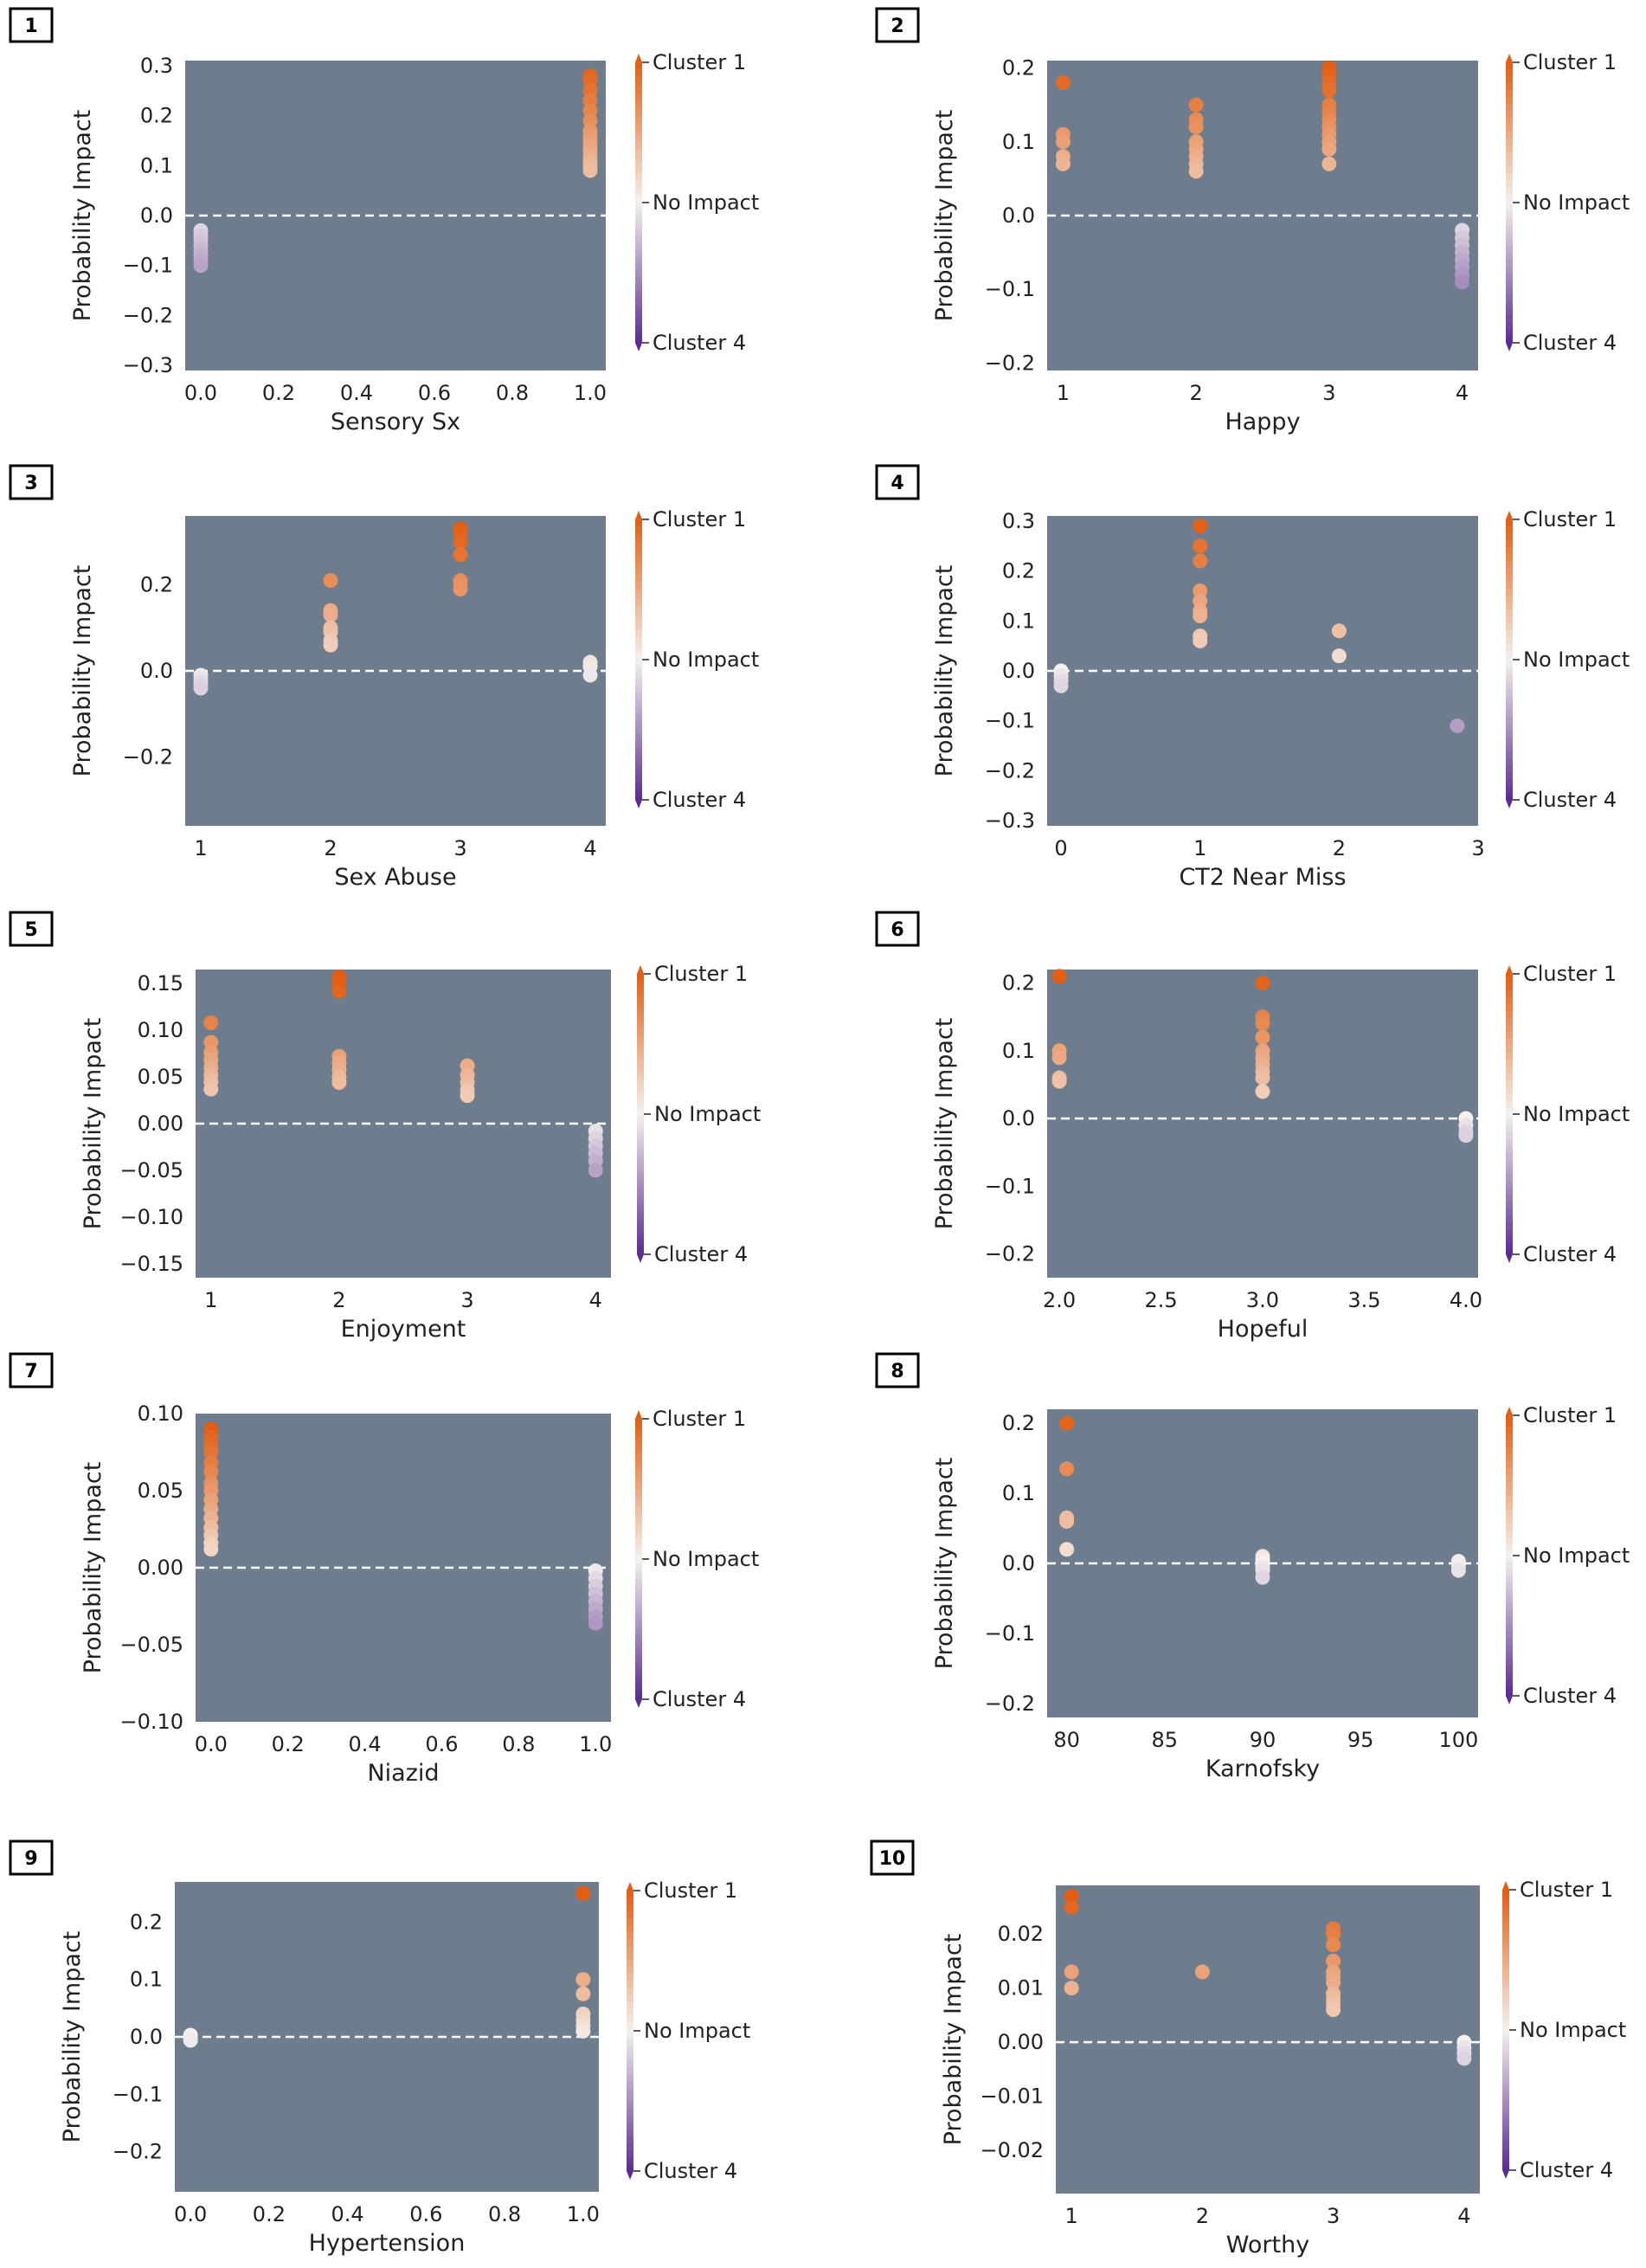 The image size is (1646, 2268). Describe the element at coordinates (1360, 1740) in the screenshot. I see `x-tick-label: 95` at that location.